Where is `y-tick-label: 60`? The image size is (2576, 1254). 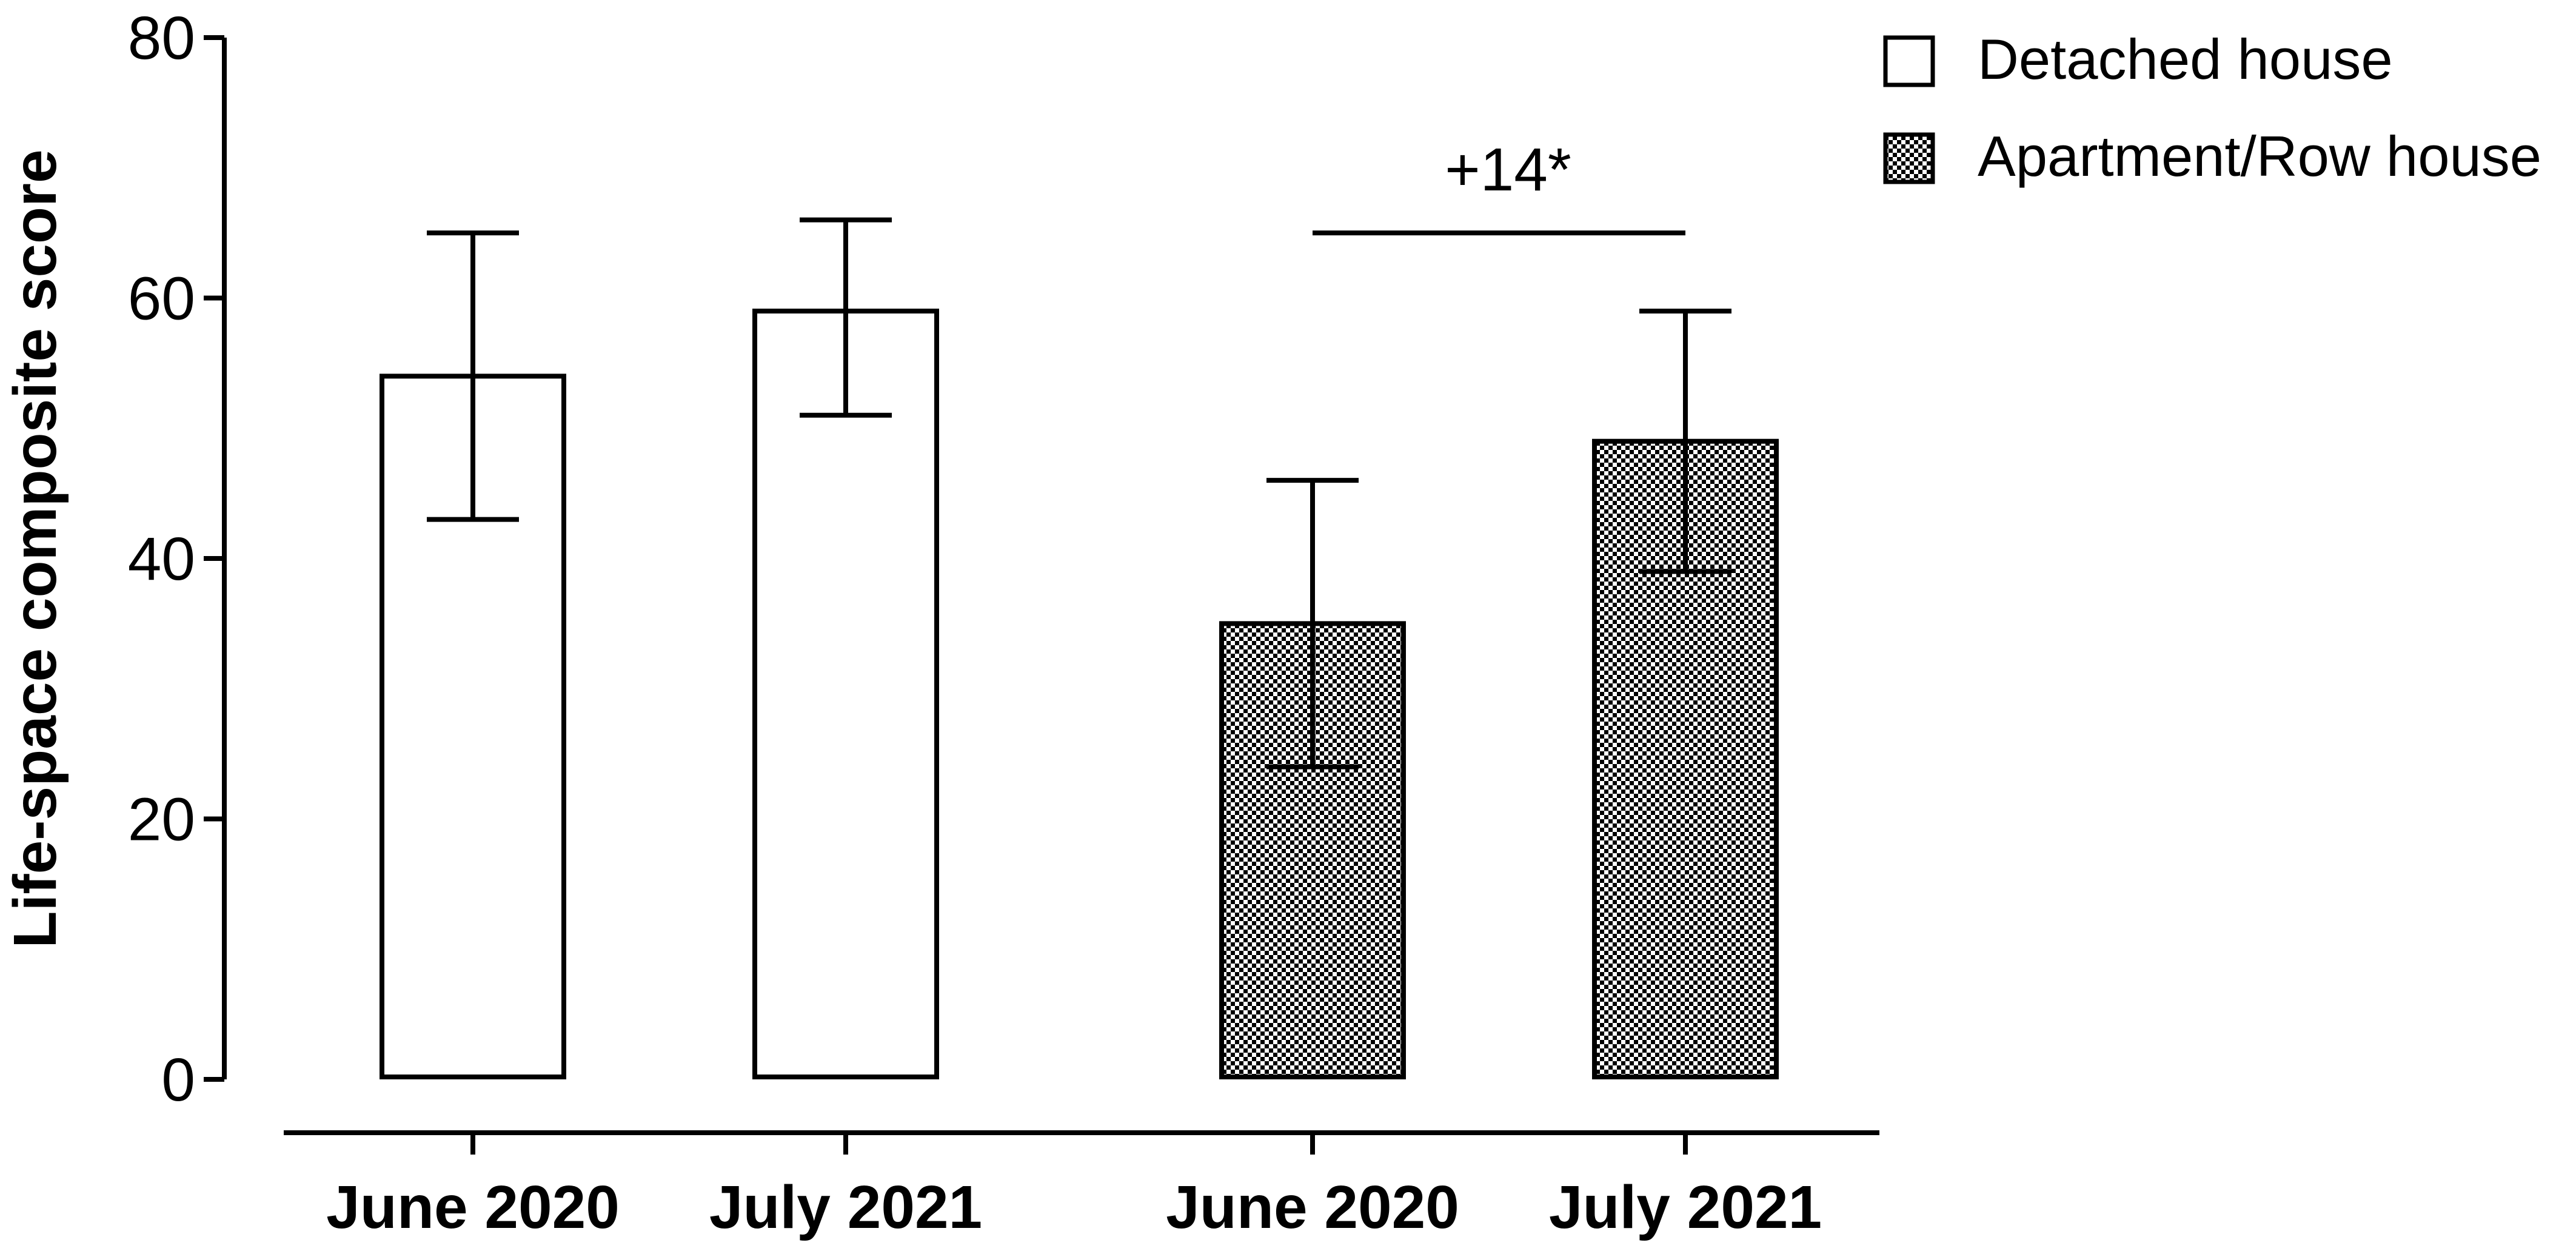
y-tick-label: 60 is located at coordinates (161, 299).